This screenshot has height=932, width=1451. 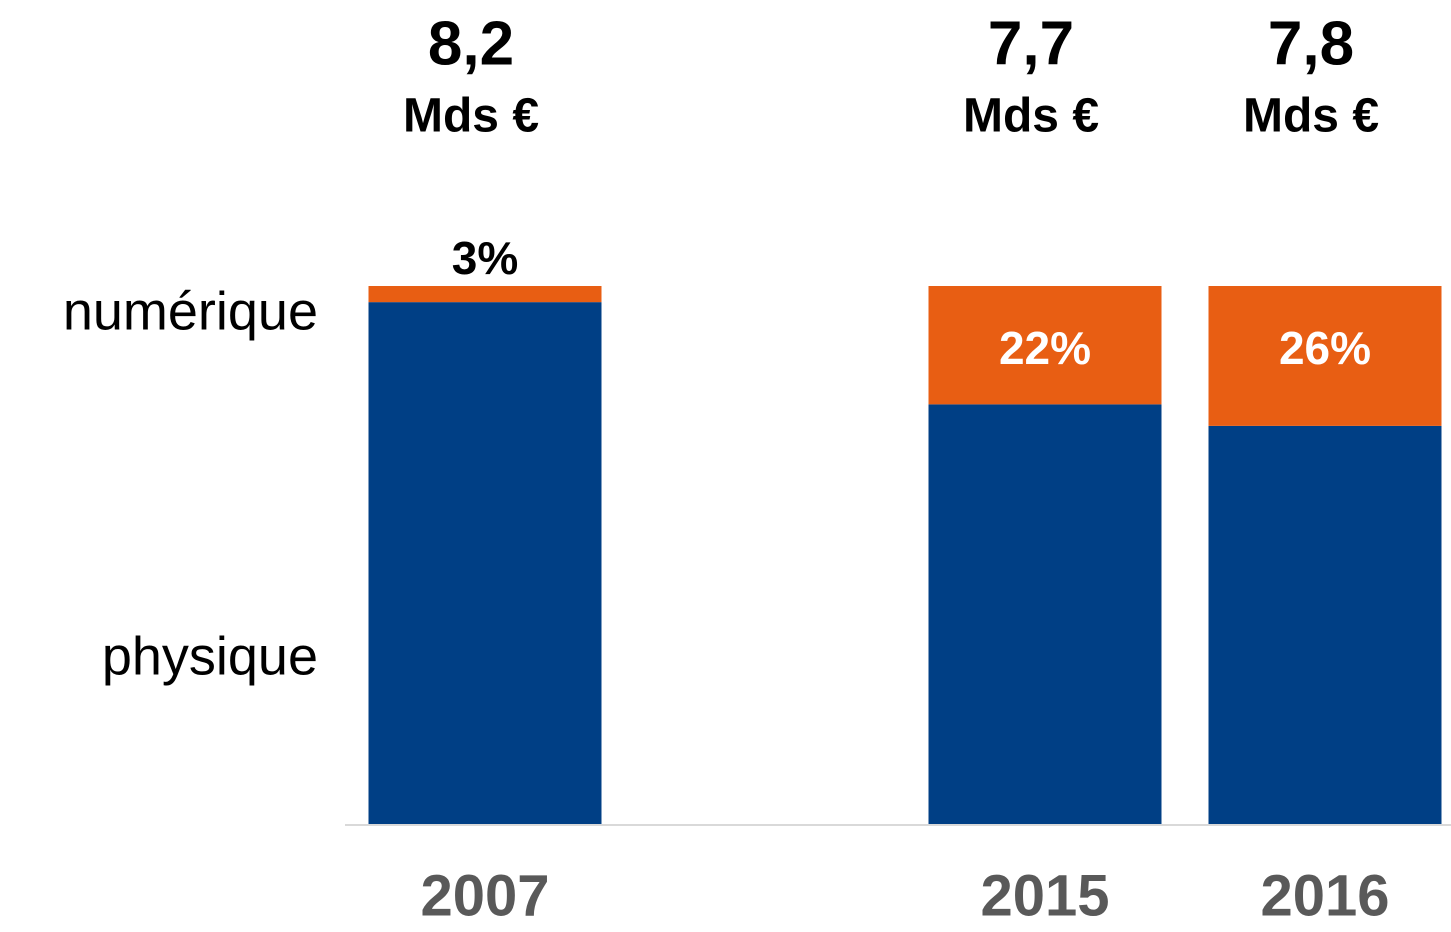 I want to click on value-label: 26%, so click(x=1325, y=348).